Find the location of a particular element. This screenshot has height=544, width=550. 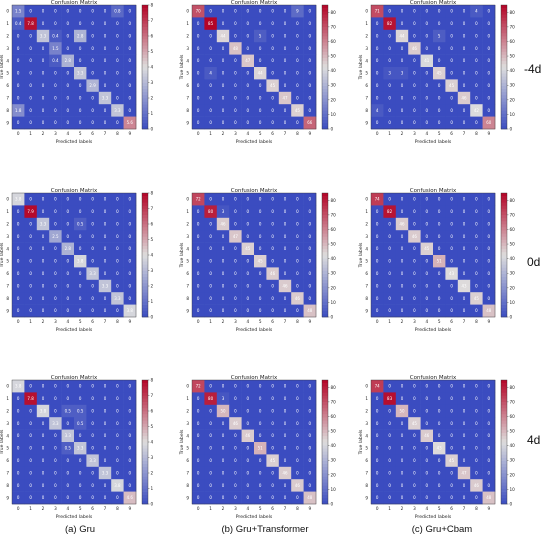

cell-value-label: 0.5 is located at coordinates (68, 448).